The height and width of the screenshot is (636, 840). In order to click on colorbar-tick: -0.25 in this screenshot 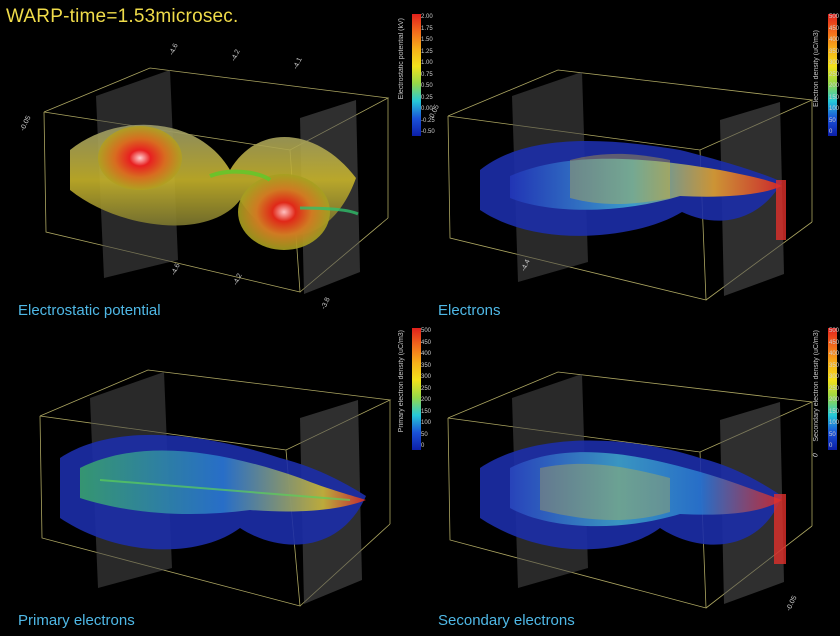, I will do `click(428, 120)`.